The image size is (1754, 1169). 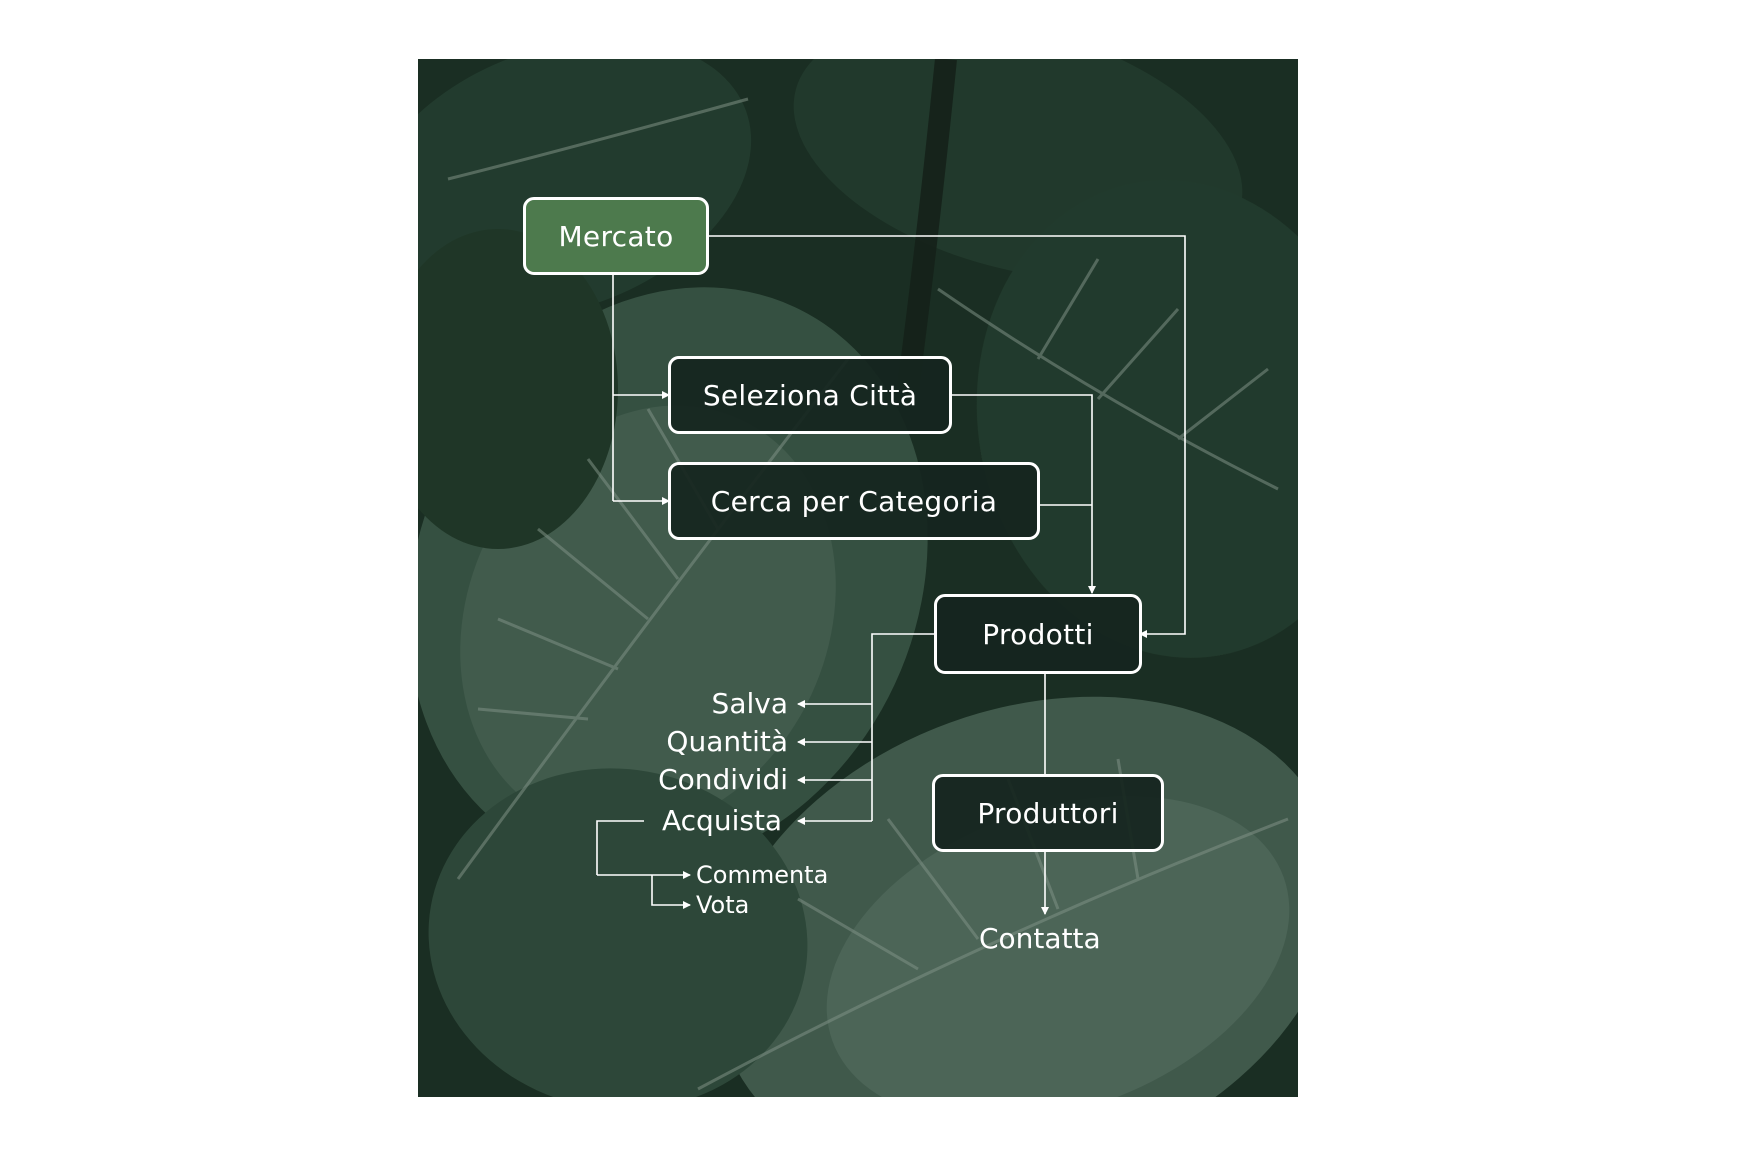 I want to click on connector-commenta-vota, so click(x=671, y=892).